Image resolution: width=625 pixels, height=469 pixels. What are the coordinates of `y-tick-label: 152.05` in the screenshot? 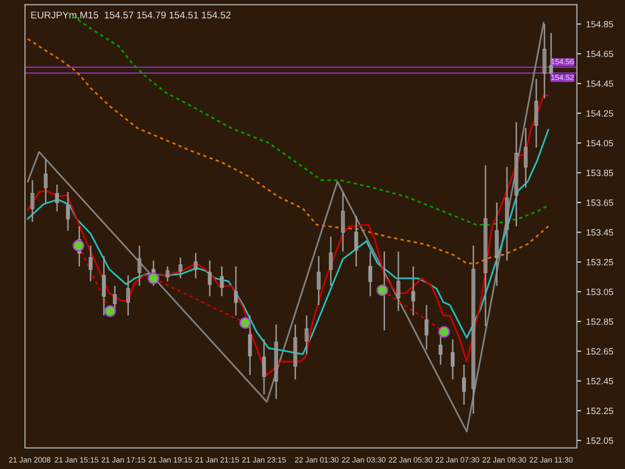 It's located at (600, 440).